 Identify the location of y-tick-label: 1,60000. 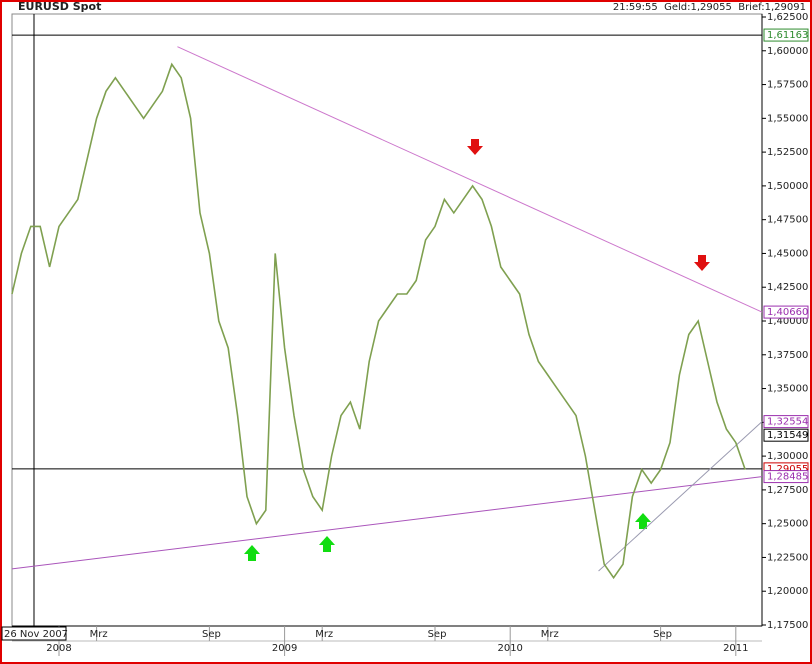
(787, 51).